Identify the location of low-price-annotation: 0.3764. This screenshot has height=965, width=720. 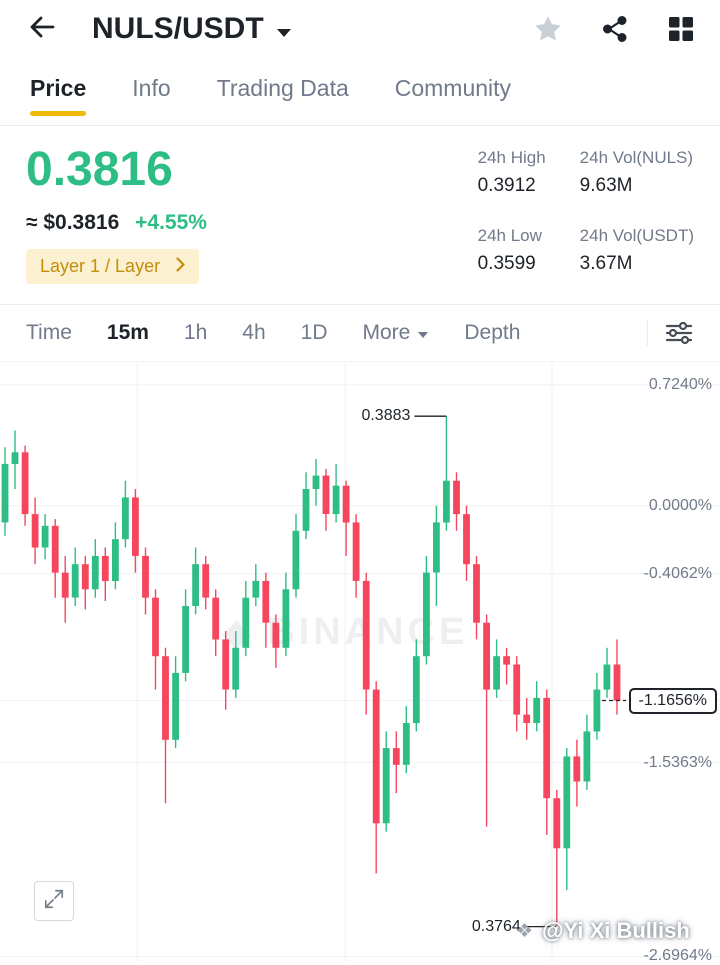
(496, 926).